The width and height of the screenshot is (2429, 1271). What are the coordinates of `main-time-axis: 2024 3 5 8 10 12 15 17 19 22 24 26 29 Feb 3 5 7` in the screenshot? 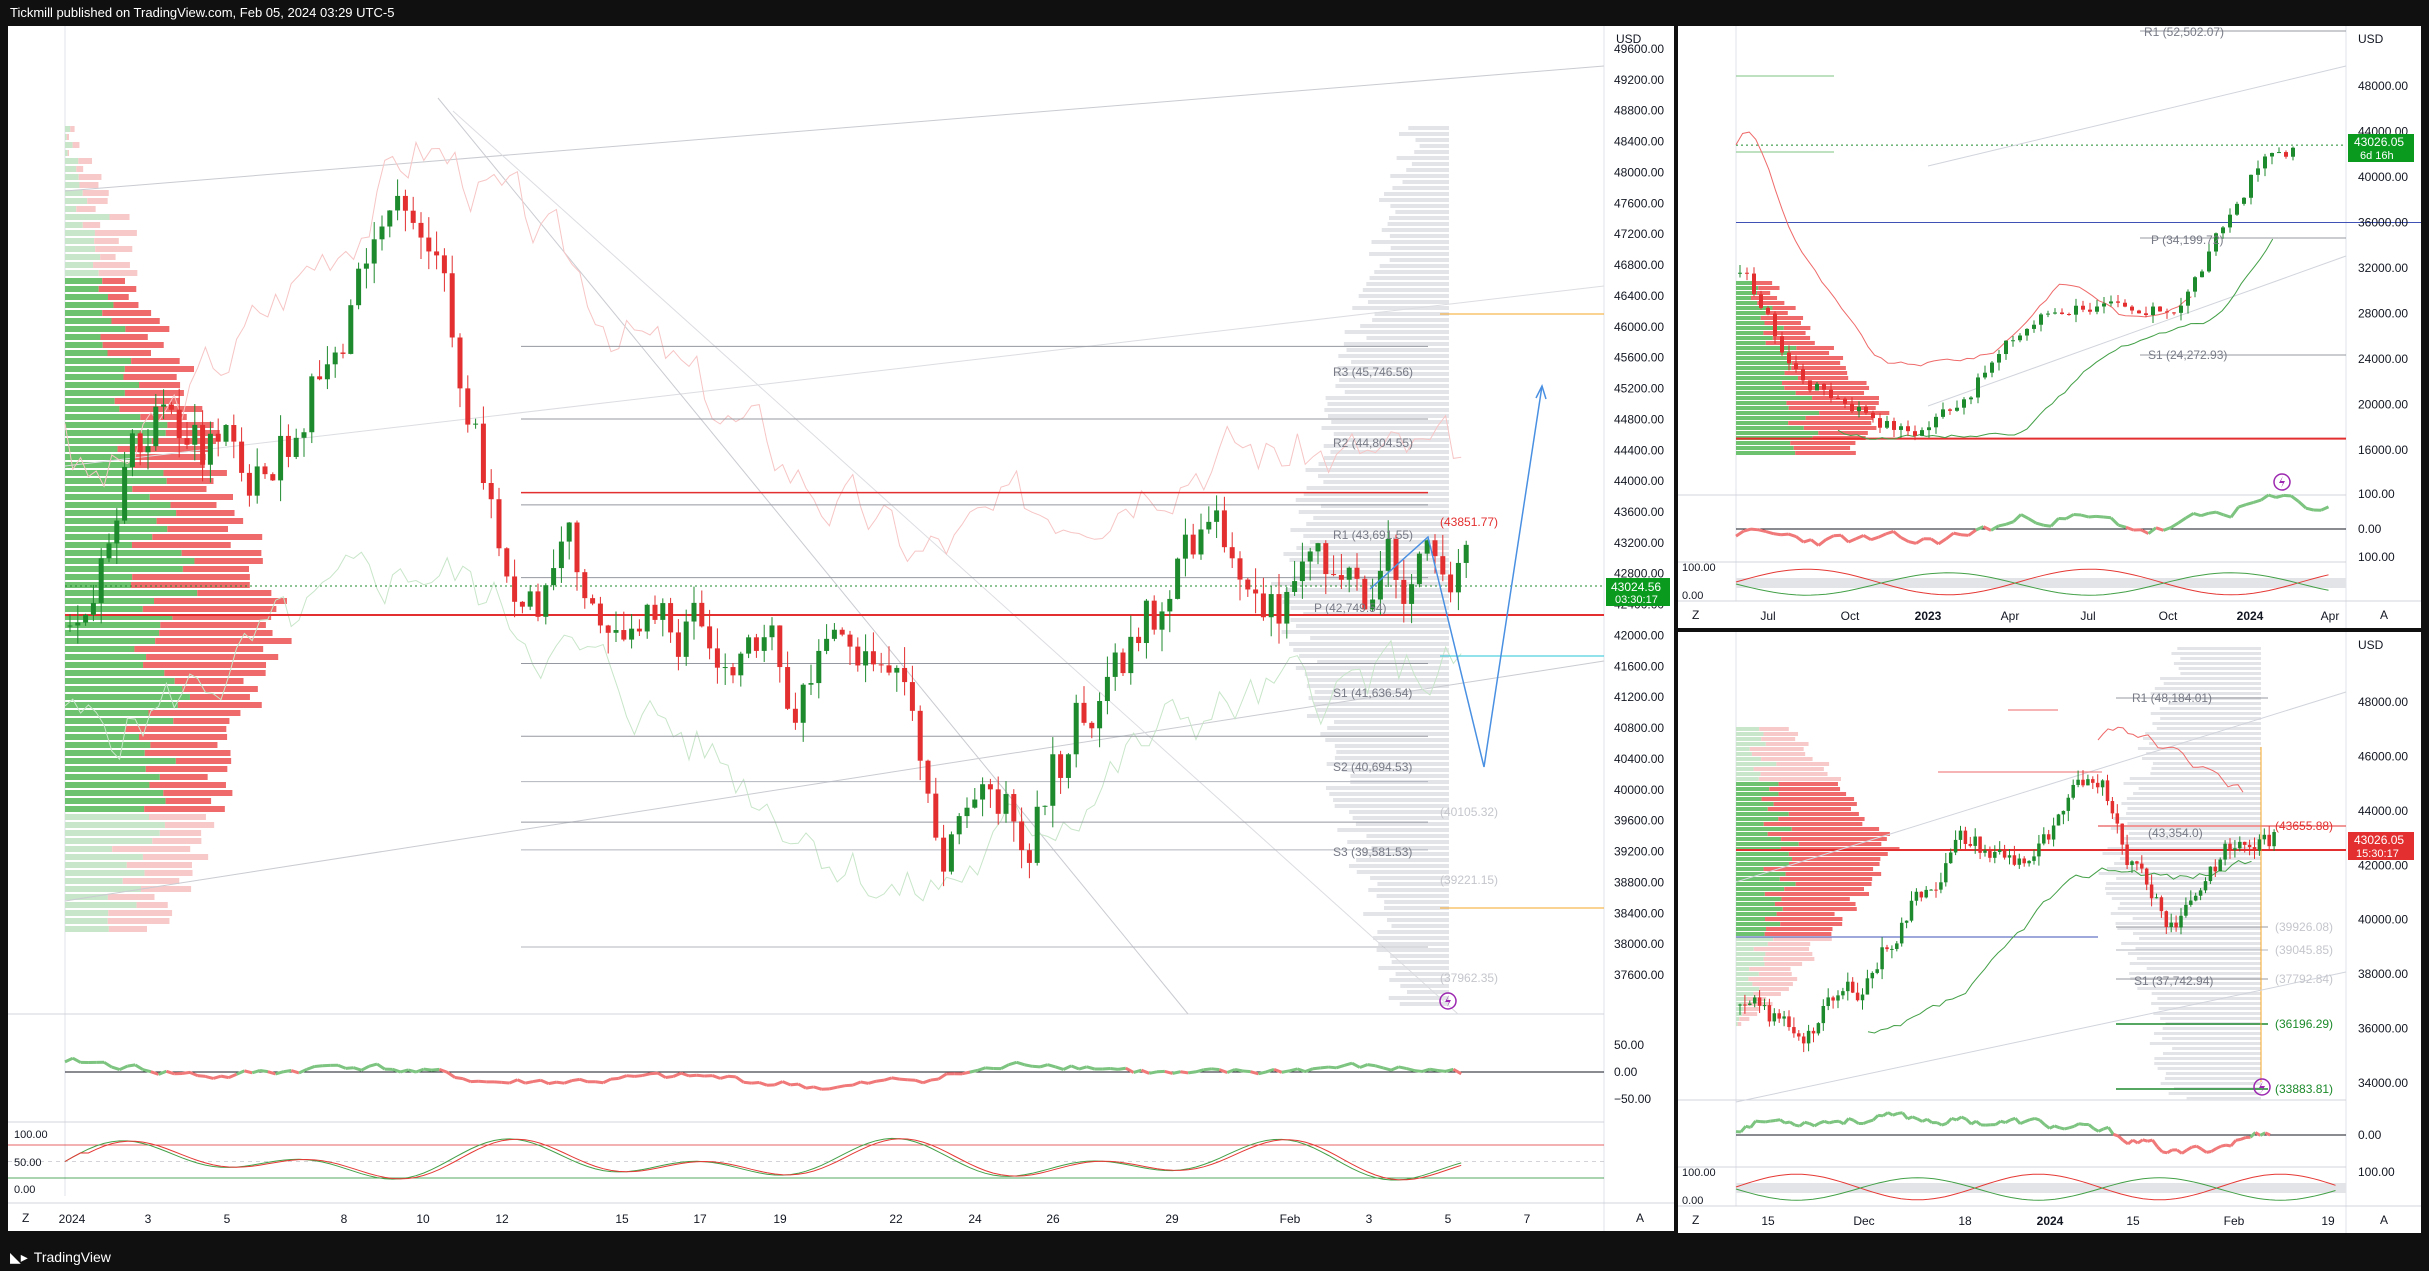 It's located at (795, 1219).